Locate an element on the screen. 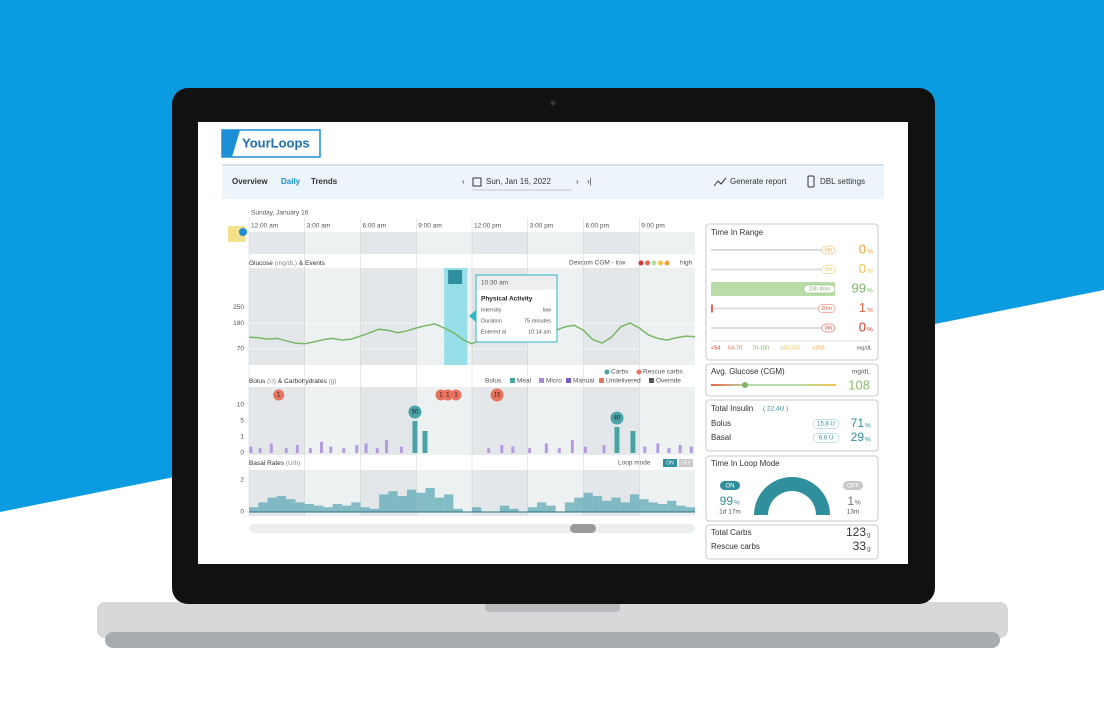  add-note is located at coordinates (243, 232).